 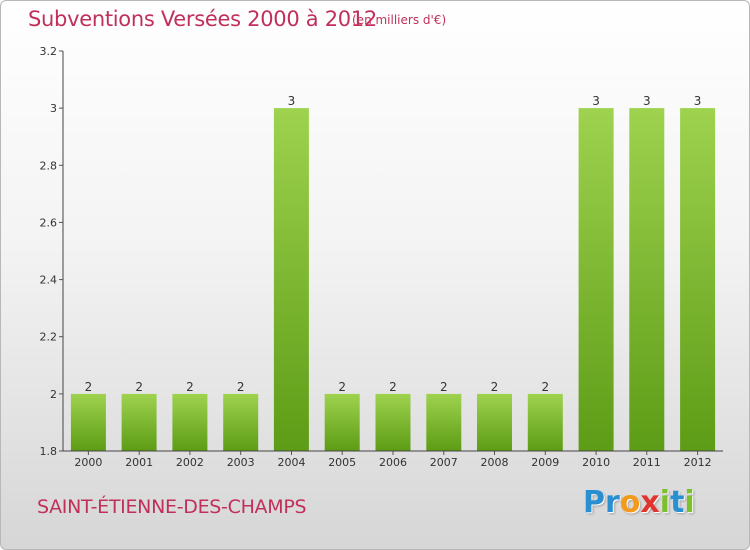 I want to click on bar-2010, so click(x=596, y=279).